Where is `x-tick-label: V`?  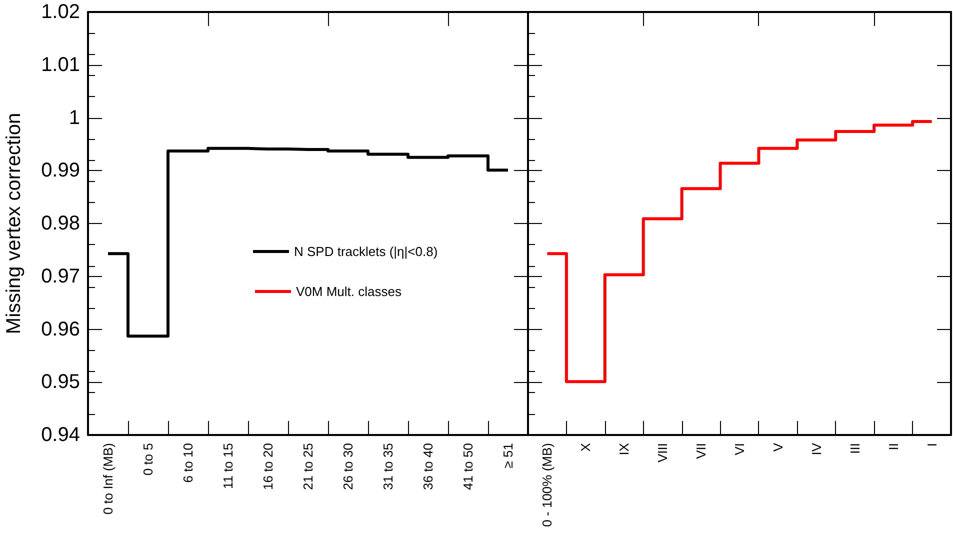
x-tick-label: V is located at coordinates (778, 447).